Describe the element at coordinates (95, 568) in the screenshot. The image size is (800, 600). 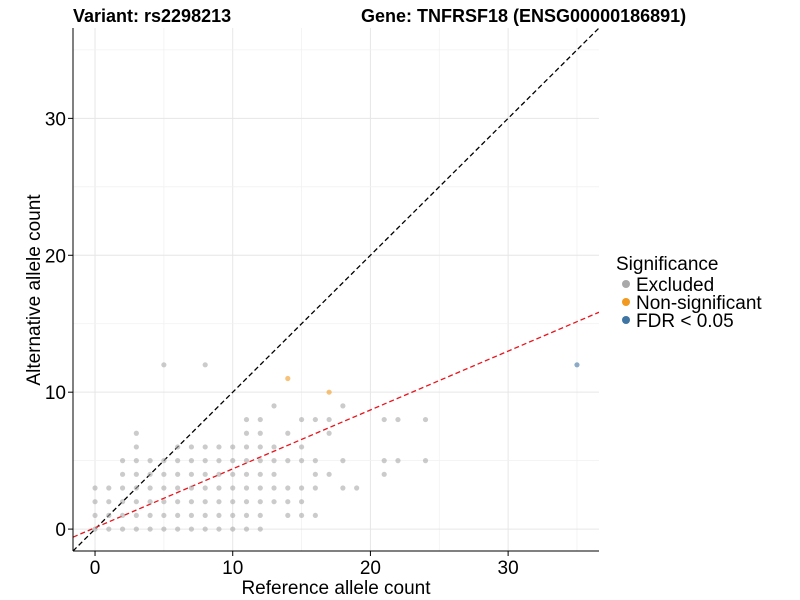
I see `x-tick-label-0: 0` at that location.